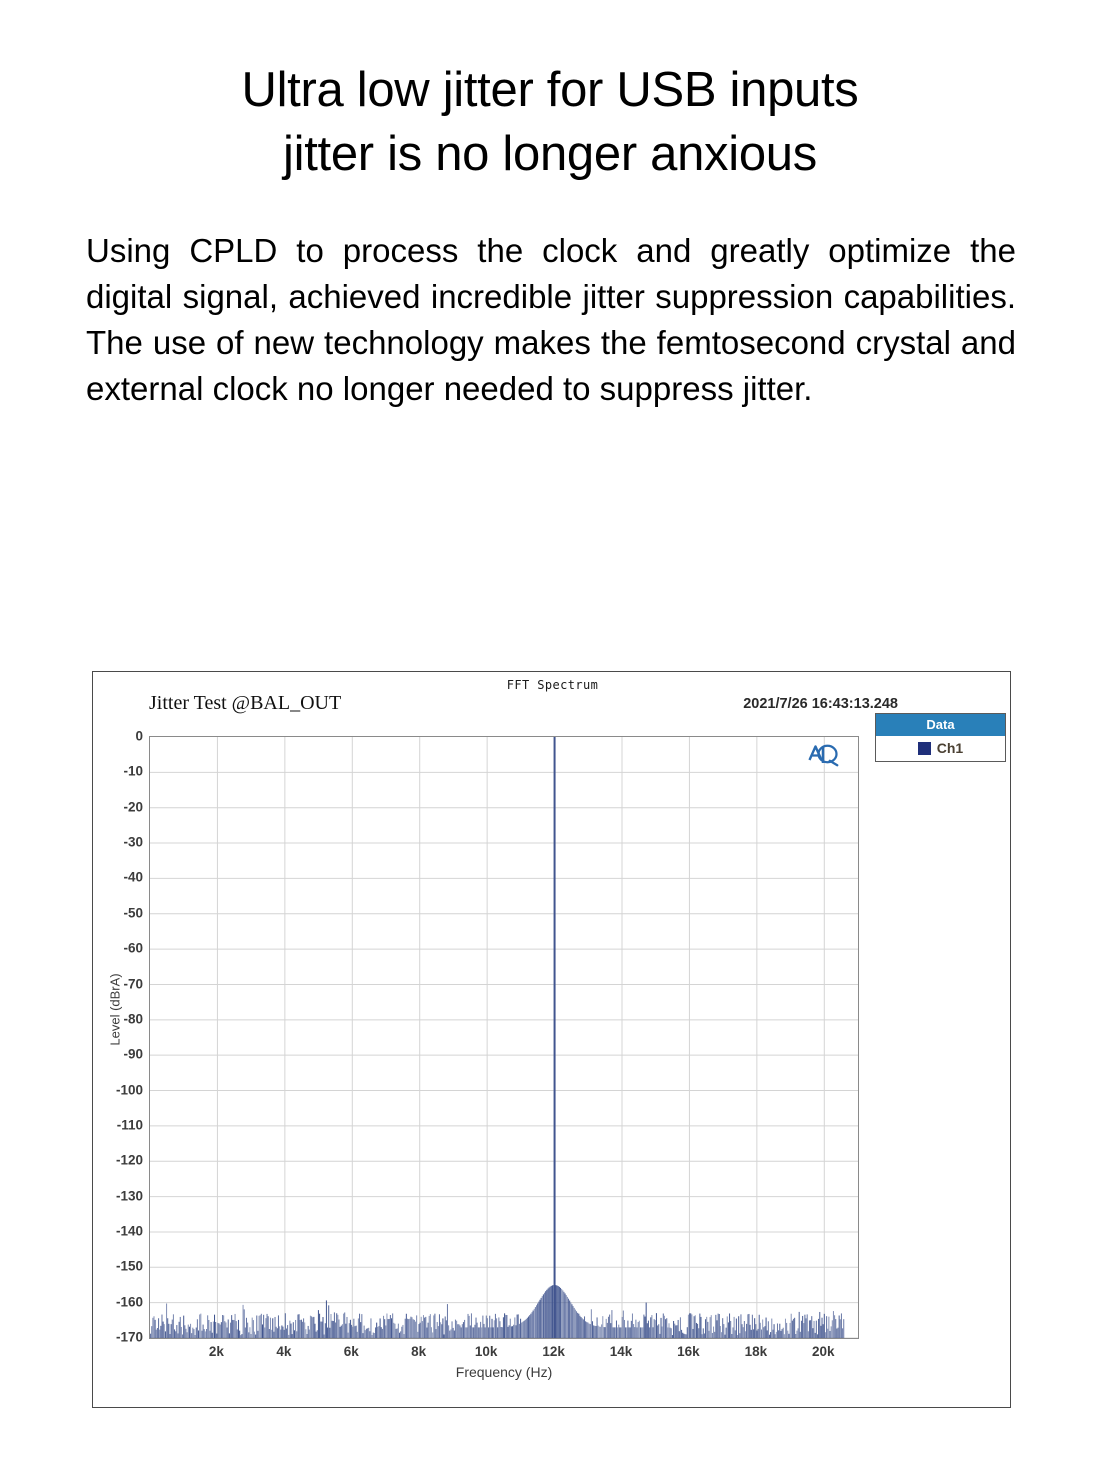  I want to click on legend: Data Ch1, so click(940, 737).